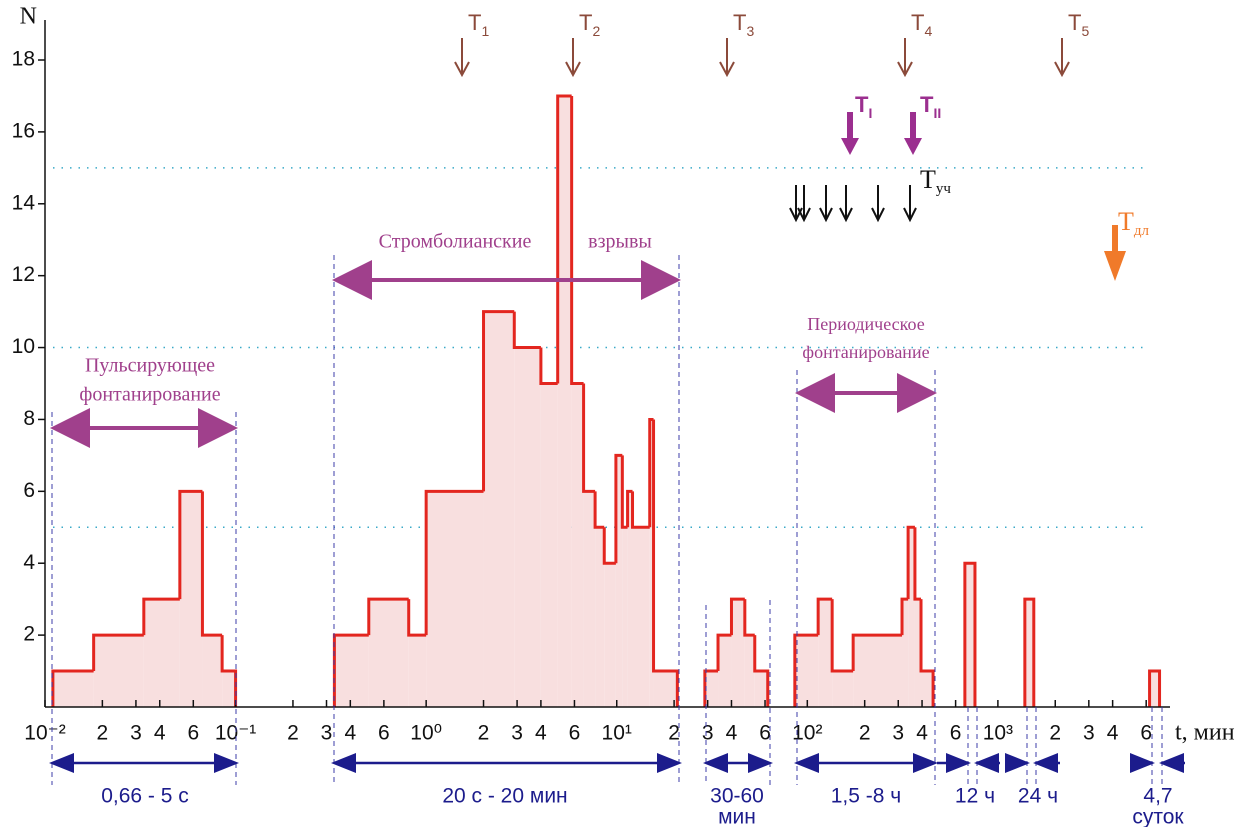 The image size is (1250, 827). Describe the element at coordinates (29, 634) in the screenshot. I see `y-tick-label: 2` at that location.